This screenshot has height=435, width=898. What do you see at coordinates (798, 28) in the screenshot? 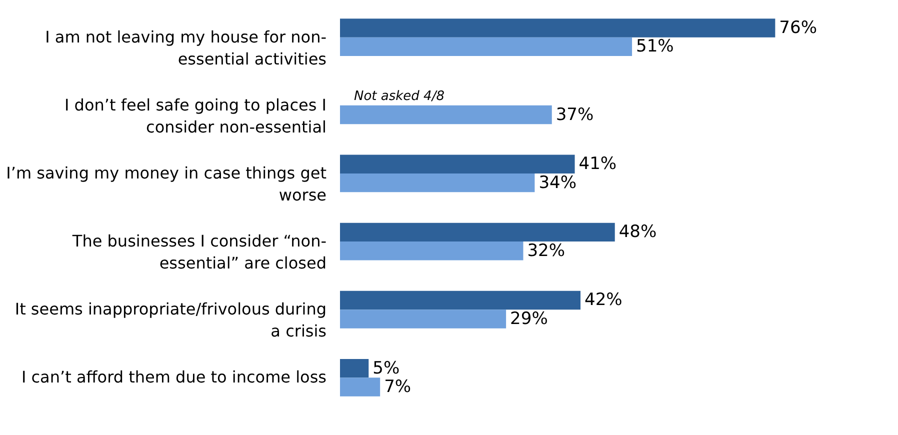
I see `data-label: 76%` at bounding box center [798, 28].